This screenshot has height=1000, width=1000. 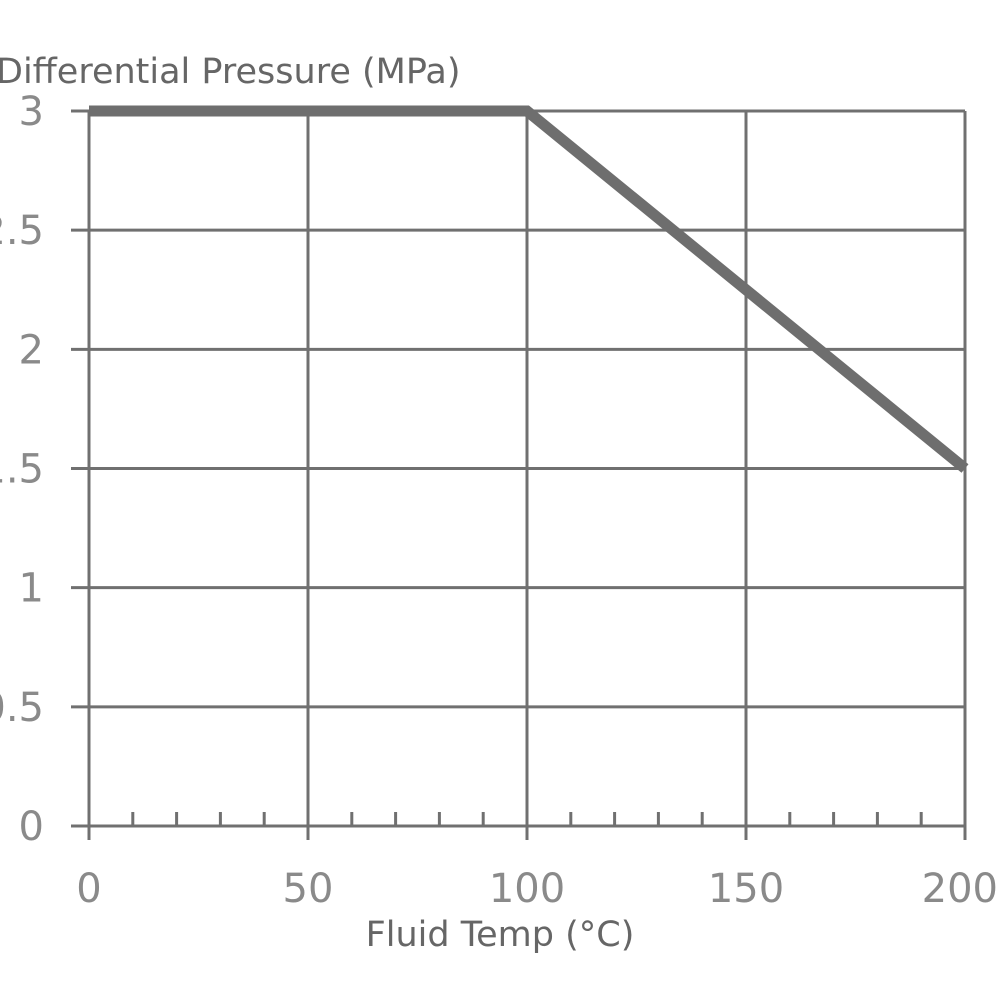 I want to click on y-tick-label: 3, so click(x=31, y=112).